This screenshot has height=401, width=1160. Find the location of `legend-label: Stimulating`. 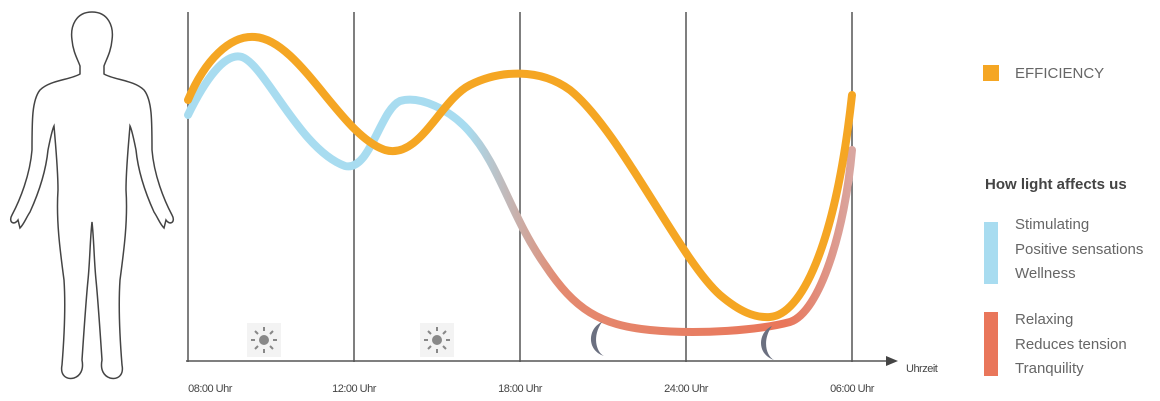

legend-label: Stimulating is located at coordinates (1052, 224).